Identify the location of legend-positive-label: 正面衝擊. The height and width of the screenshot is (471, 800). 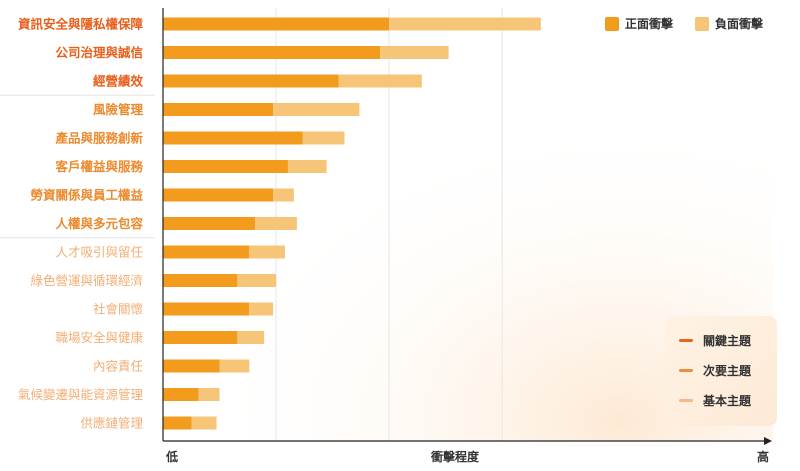
(649, 24).